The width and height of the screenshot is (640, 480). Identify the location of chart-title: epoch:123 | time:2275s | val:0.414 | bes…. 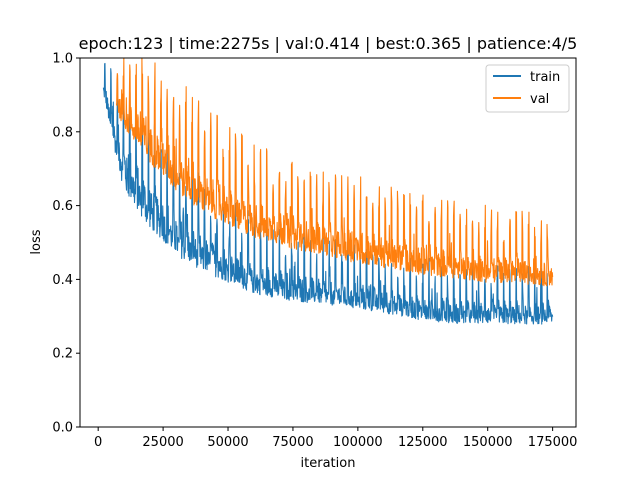
(328, 43).